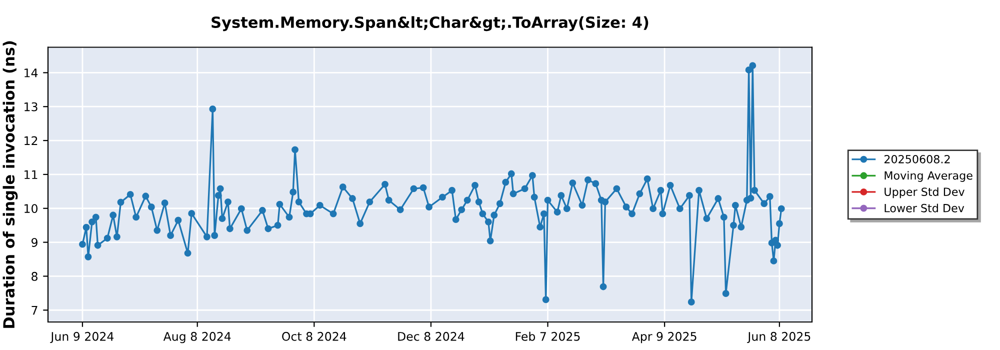 The image size is (1000, 350). I want to click on x-tick-label: Oct 8 2024, so click(314, 336).